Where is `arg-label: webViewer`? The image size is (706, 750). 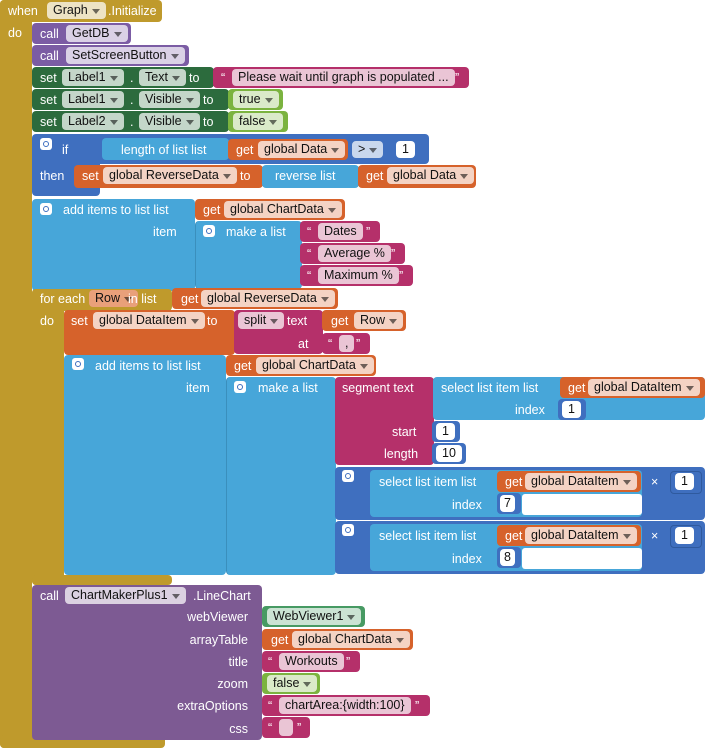 arg-label: webViewer is located at coordinates (217, 617).